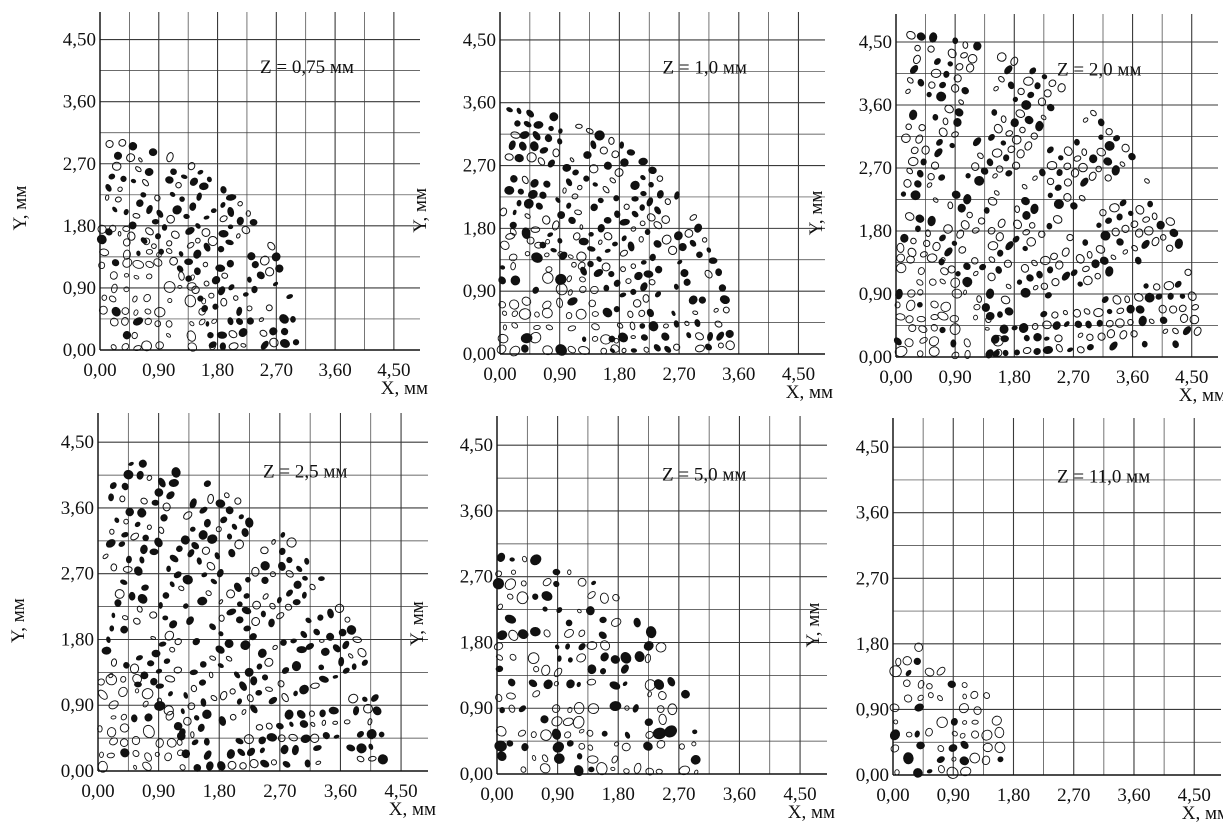  I want to click on speckle-marks, so click(1047, 195).